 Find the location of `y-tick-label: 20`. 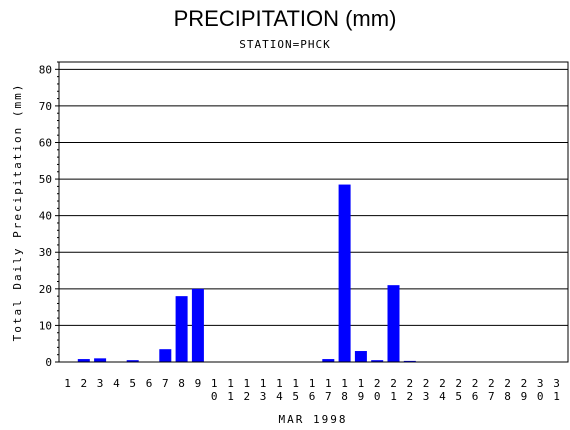

y-tick-label: 20 is located at coordinates (45, 289).